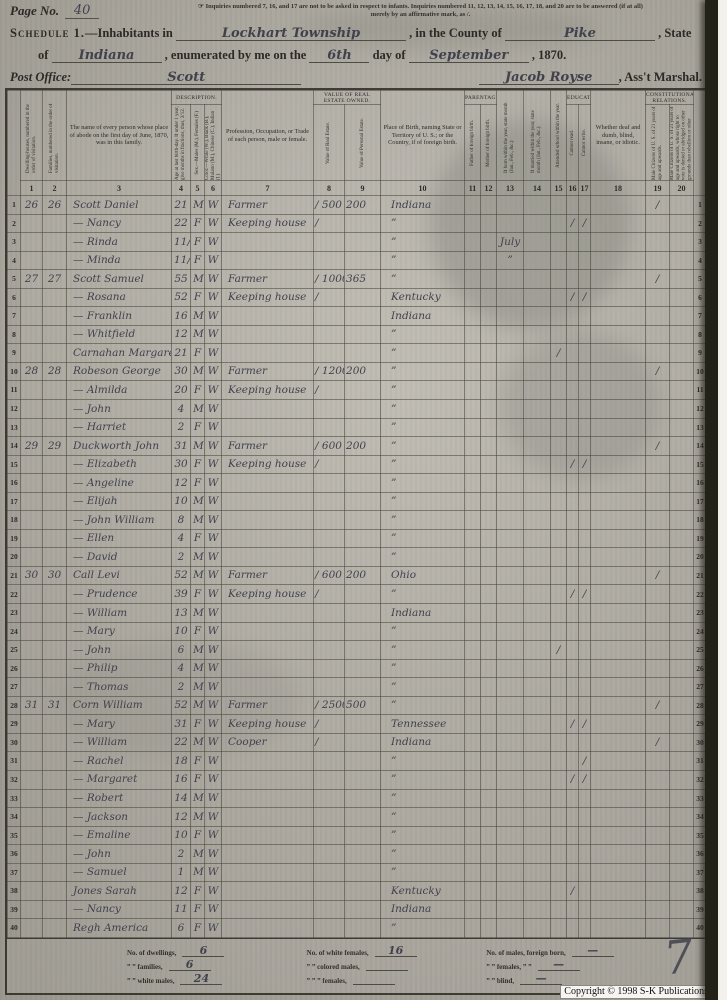  I want to click on line-number: 9, so click(14, 353).